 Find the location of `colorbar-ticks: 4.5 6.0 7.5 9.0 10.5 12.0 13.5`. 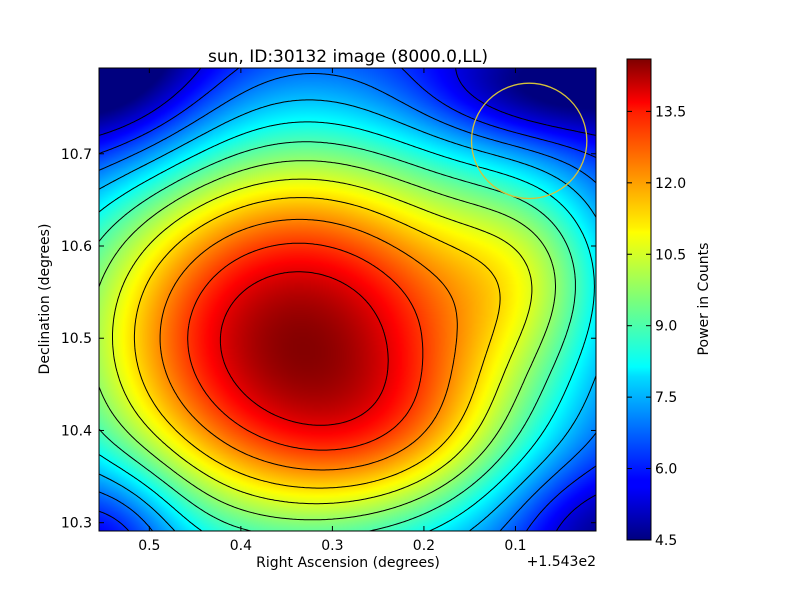

colorbar-ticks: 4.5 6.0 7.5 9.0 10.5 12.0 13.5 is located at coordinates (656, 326).